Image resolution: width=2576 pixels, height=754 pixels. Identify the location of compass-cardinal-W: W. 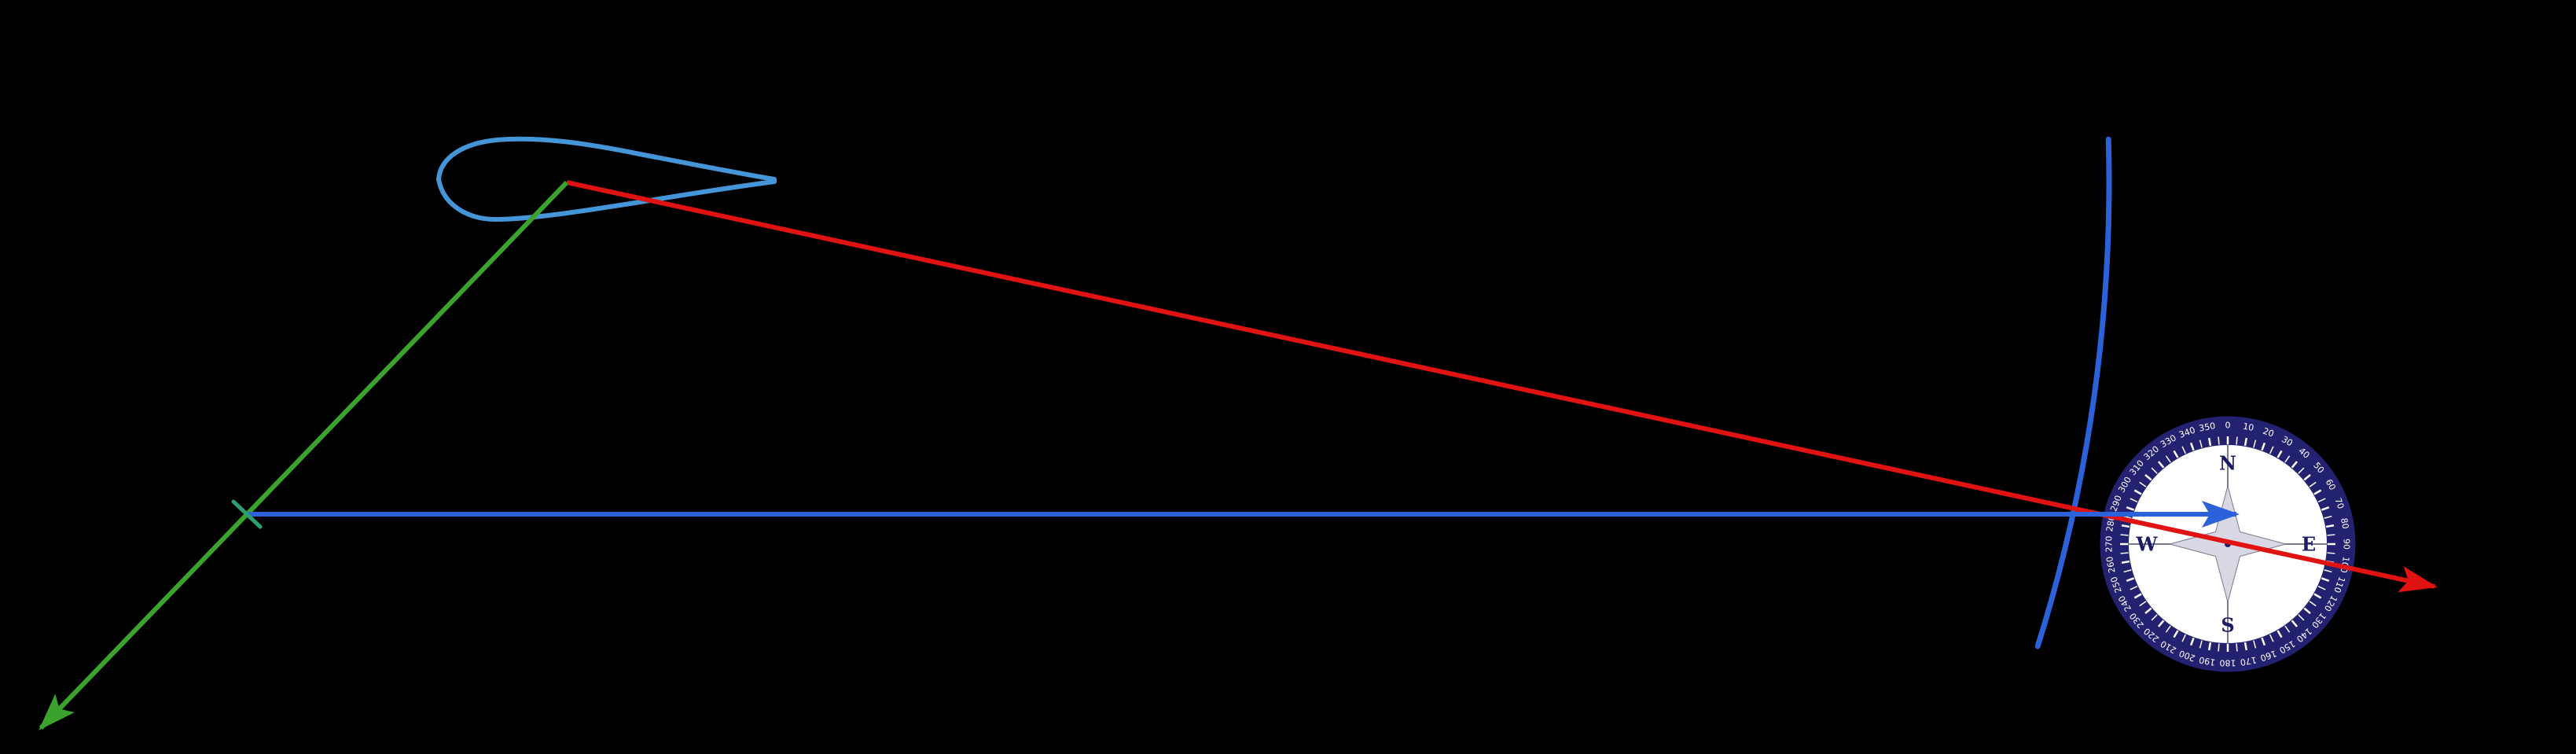
(2147, 545).